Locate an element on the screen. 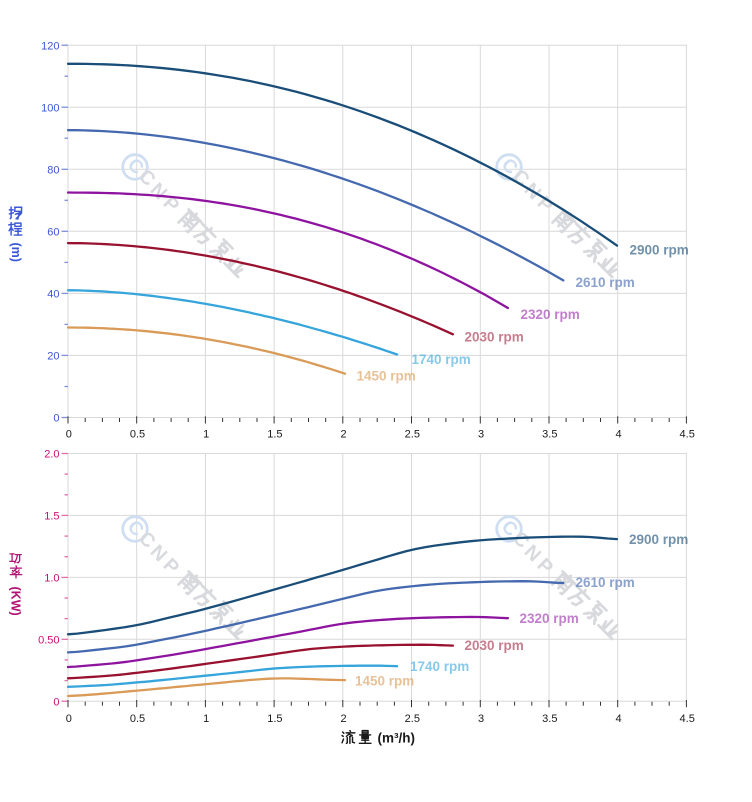 This screenshot has width=752, height=802. svg-text: (m) is located at coordinates (16, 252).